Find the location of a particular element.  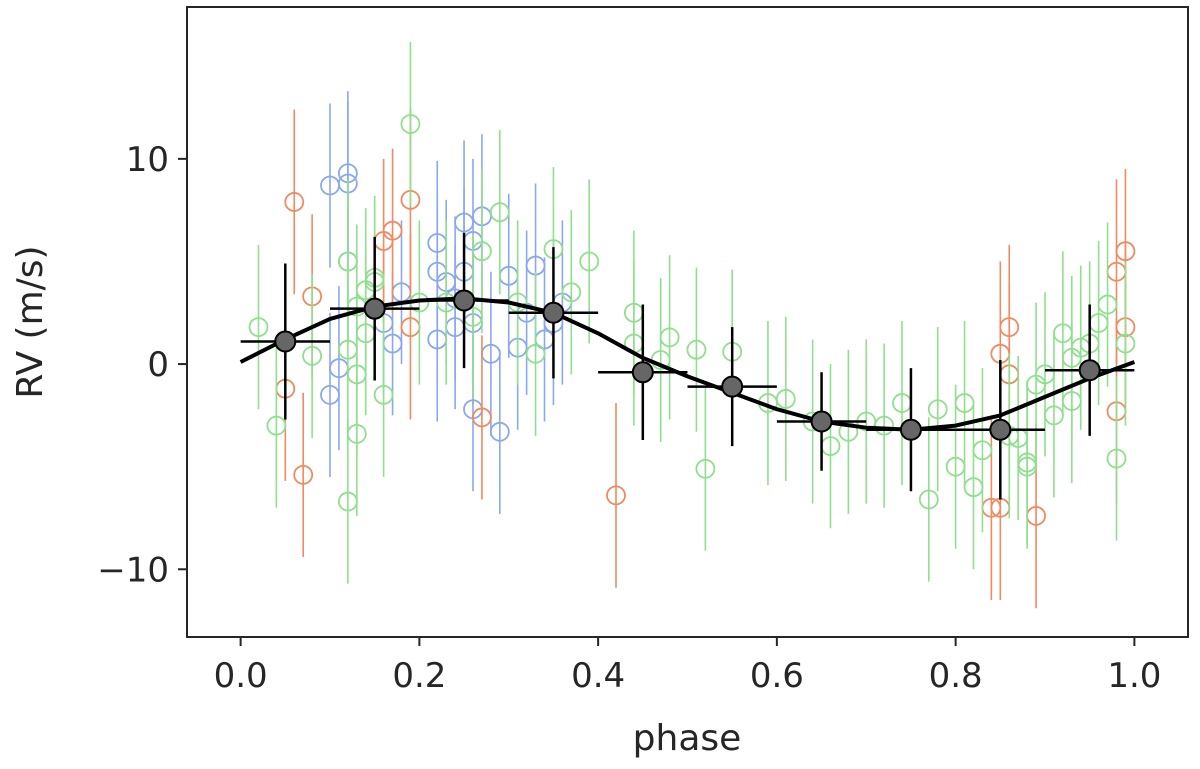

x-tick-label: 1.0 is located at coordinates (1134, 676).